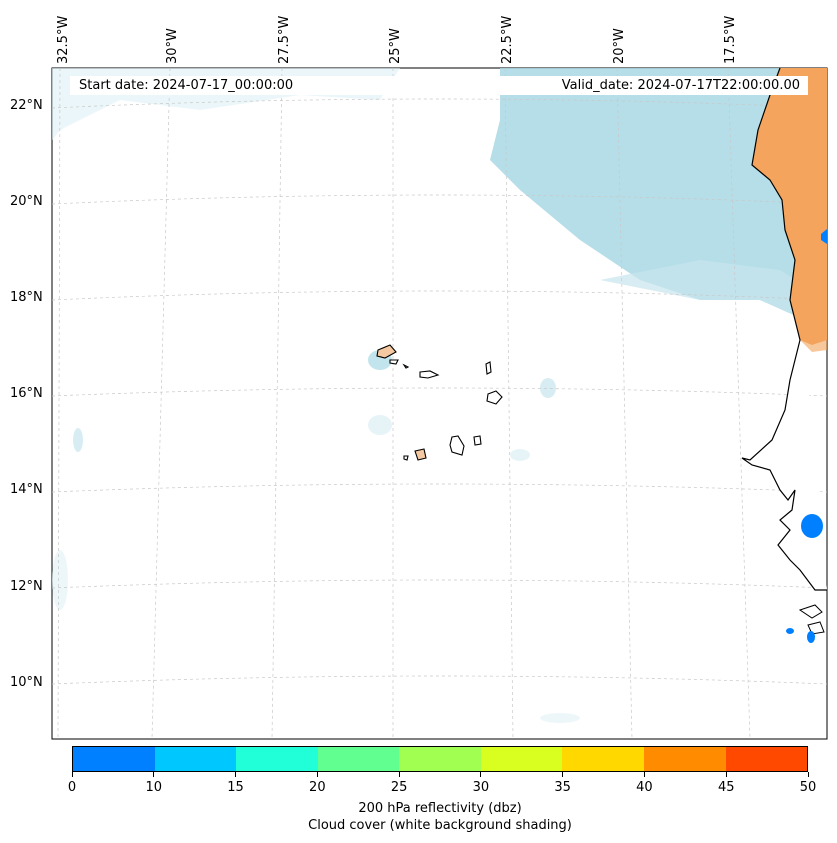 This screenshot has width=837, height=843. What do you see at coordinates (172, 46) in the screenshot?
I see `lon-label: 30°W` at bounding box center [172, 46].